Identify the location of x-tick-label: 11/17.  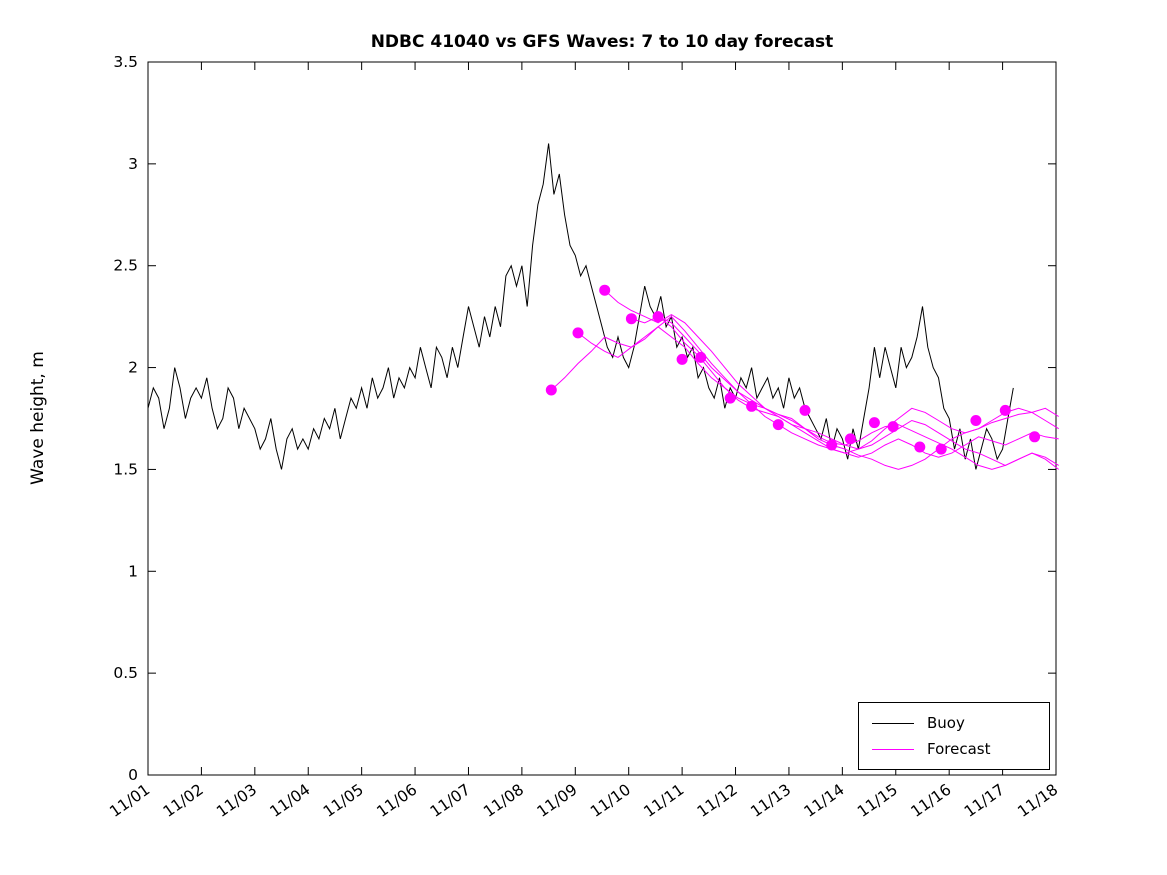
(984, 801).